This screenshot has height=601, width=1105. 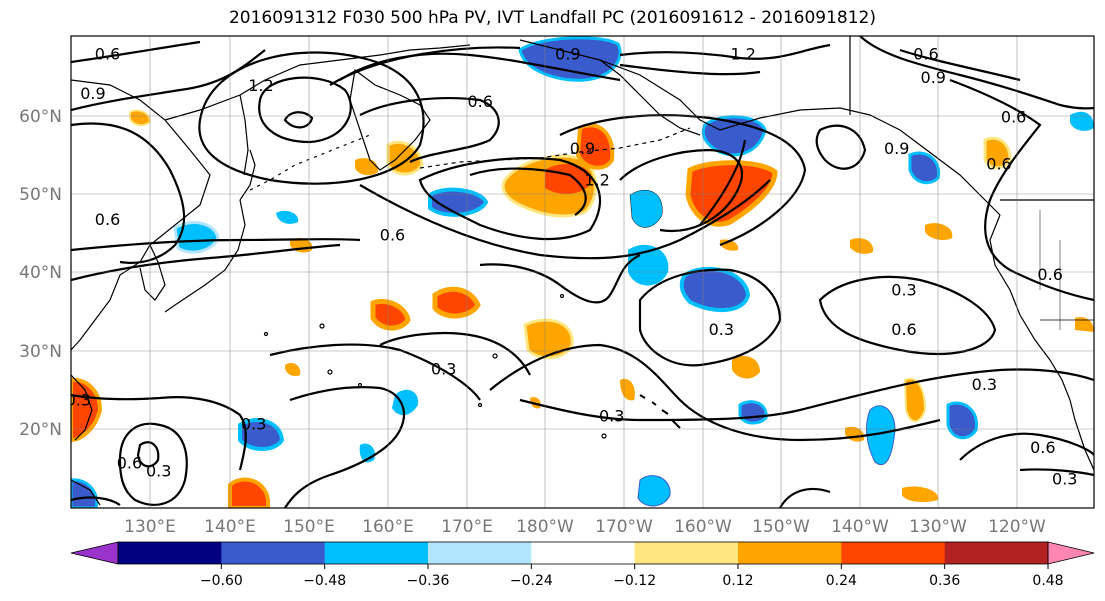 I want to click on lon-label: 170°E, so click(x=467, y=527).